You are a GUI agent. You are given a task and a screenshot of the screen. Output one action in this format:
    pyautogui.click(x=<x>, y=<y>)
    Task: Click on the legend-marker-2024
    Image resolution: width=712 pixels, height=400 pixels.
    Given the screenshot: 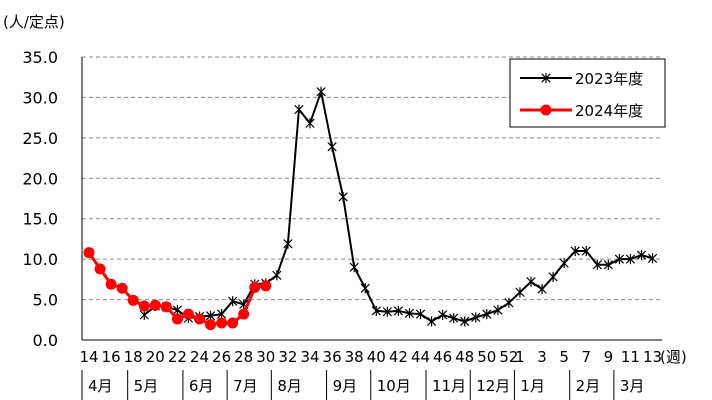 What is the action you would take?
    pyautogui.click(x=546, y=110)
    